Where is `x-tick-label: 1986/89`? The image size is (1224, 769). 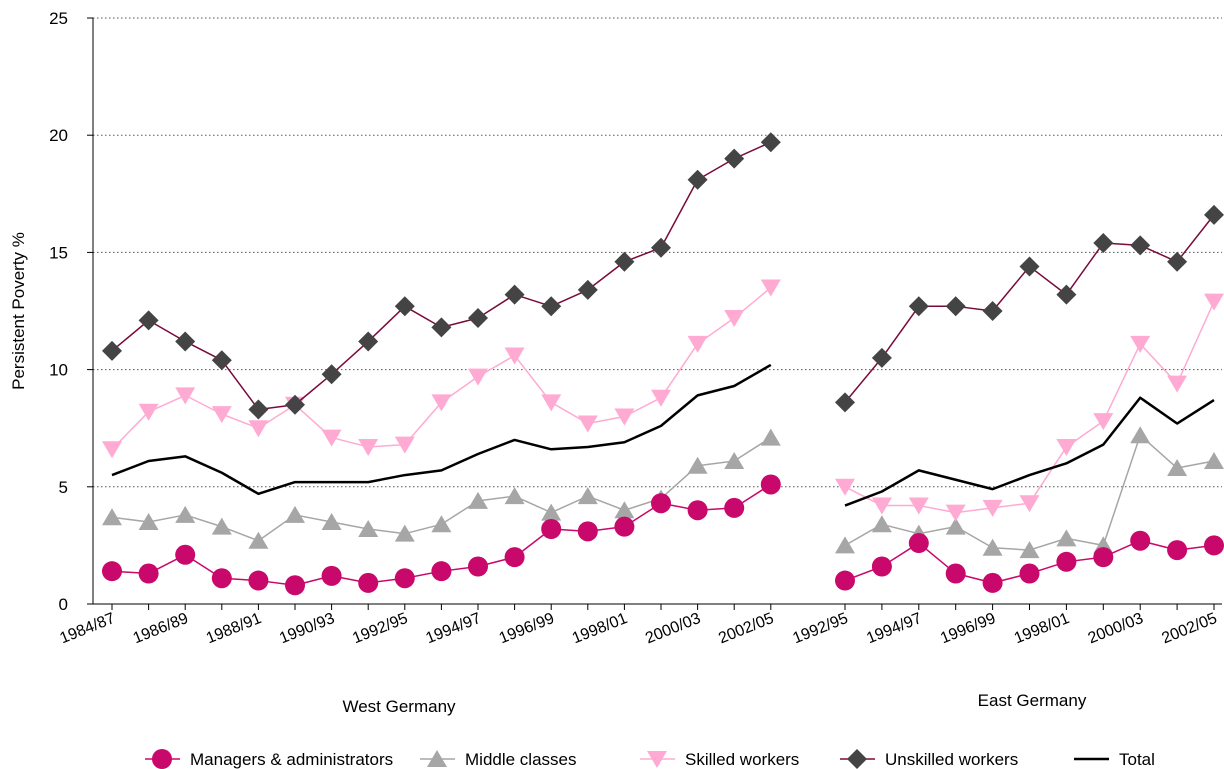 x-tick-label: 1986/89 is located at coordinates (161, 628).